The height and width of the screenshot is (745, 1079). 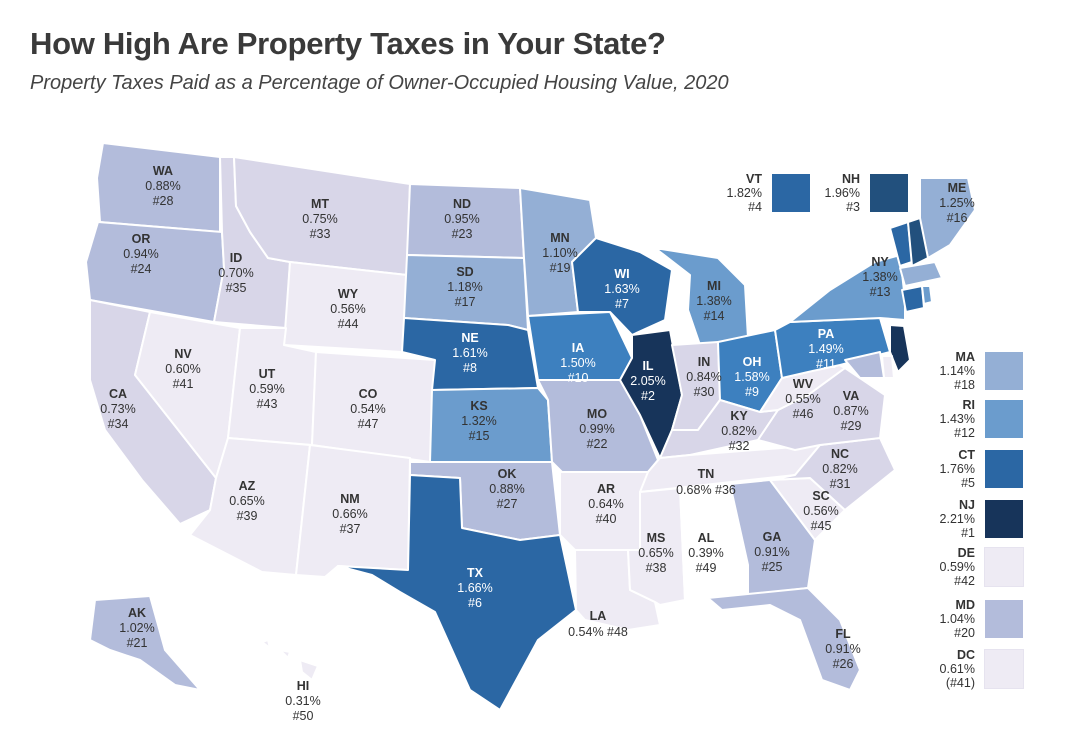 What do you see at coordinates (879, 277) in the screenshot?
I see `state-rate-ny: 1.38%` at bounding box center [879, 277].